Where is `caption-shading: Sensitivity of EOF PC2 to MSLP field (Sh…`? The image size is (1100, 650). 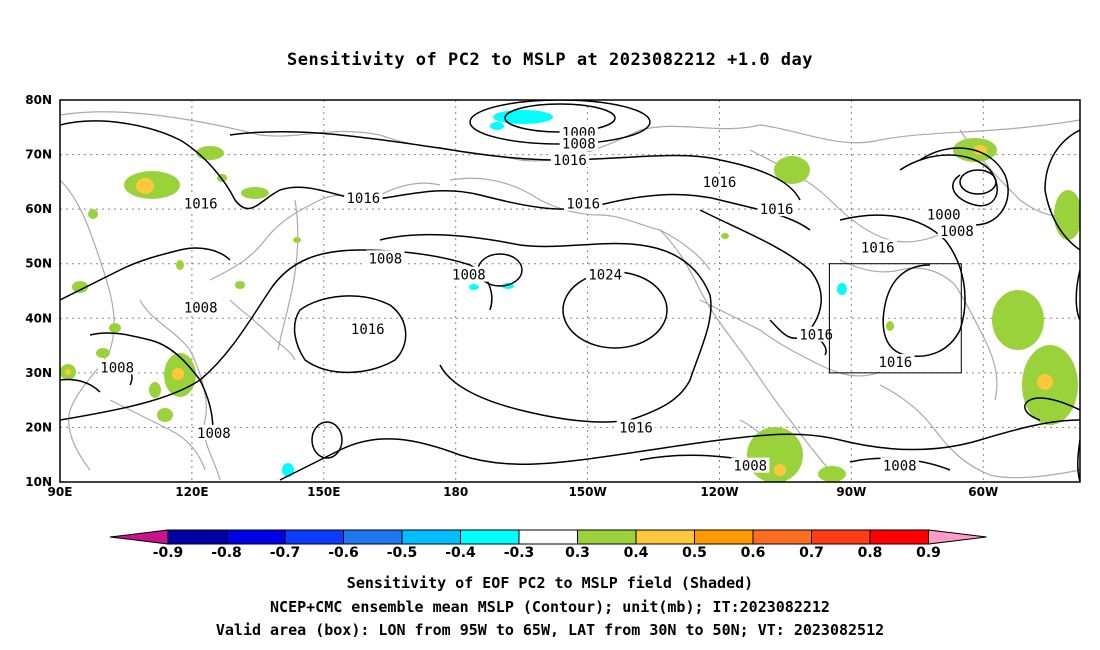
caption-shading: Sensitivity of EOF PC2 to MSLP field (Sh… is located at coordinates (550, 583).